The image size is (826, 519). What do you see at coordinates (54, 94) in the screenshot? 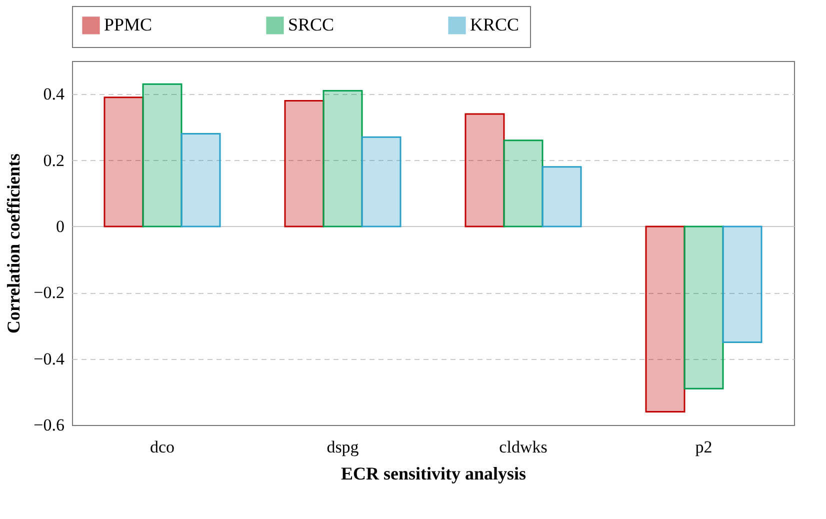
I see `y-tick-label: 0.4` at bounding box center [54, 94].